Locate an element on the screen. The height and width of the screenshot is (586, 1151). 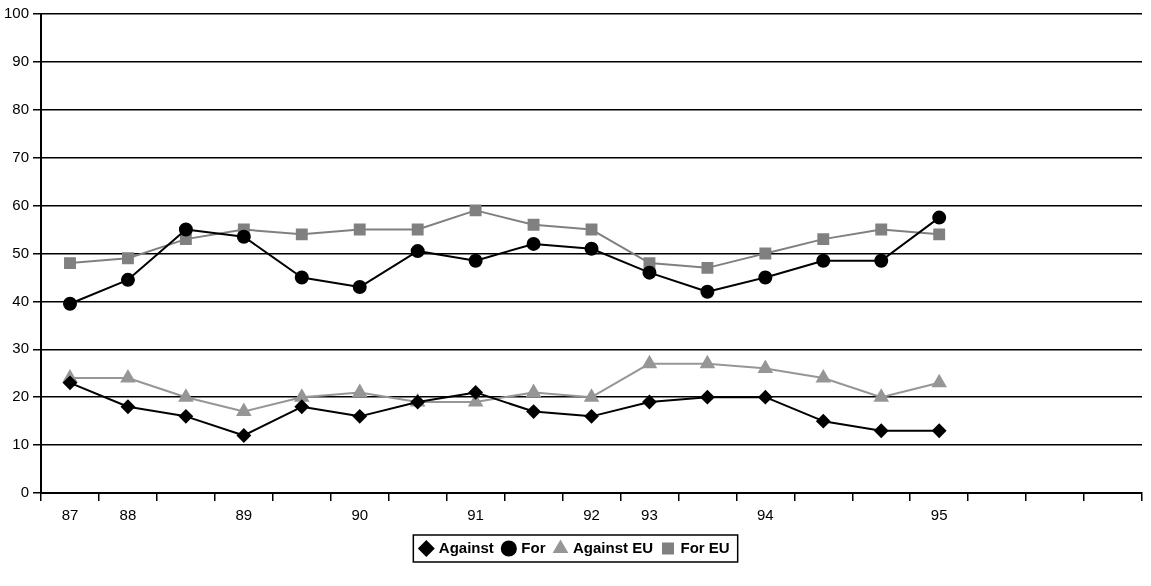
y-tick-label: 70 is located at coordinates (21, 156).